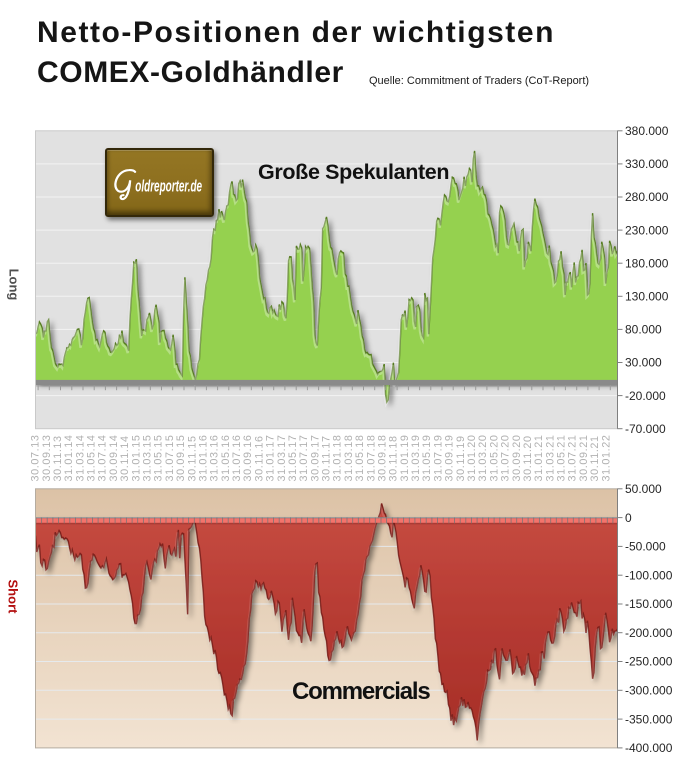 The image size is (689, 767). I want to click on svg-text: 30.11.14, so click(125, 458).